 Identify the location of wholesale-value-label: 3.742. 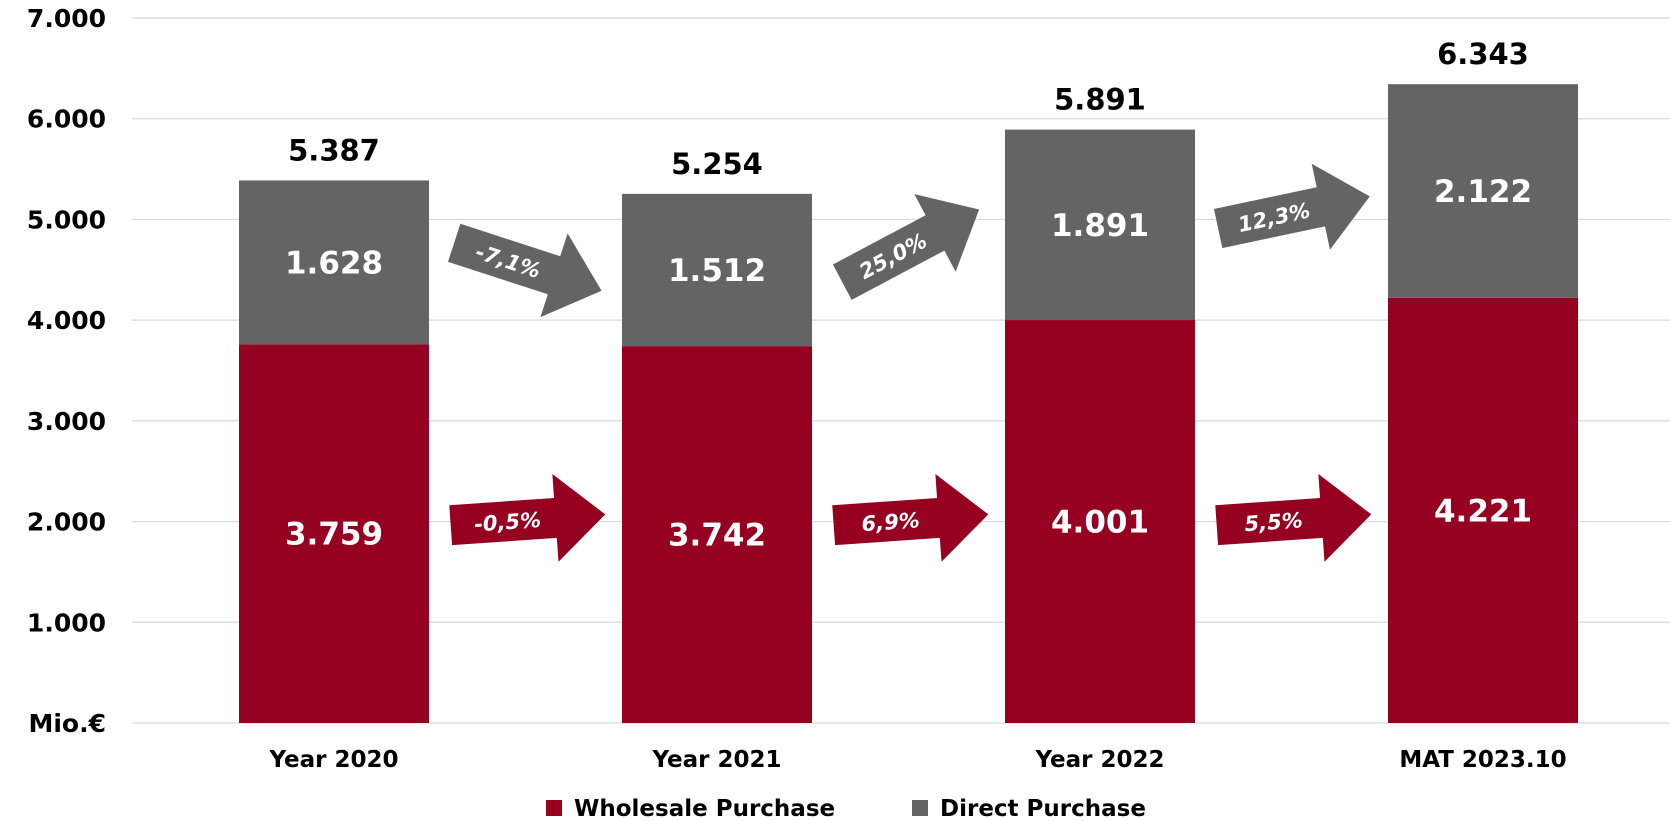
(717, 536).